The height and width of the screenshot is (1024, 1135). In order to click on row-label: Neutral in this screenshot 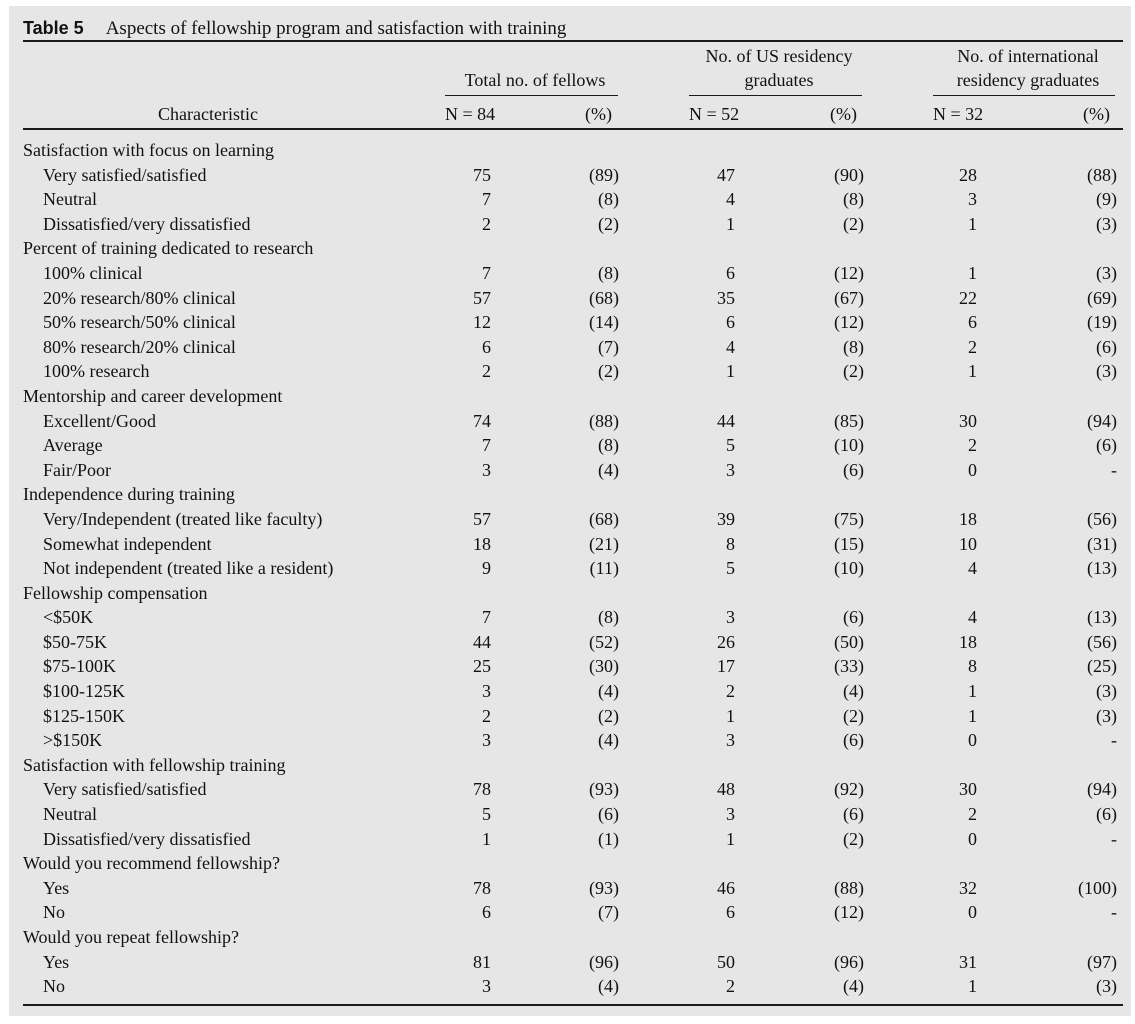, I will do `click(70, 199)`.